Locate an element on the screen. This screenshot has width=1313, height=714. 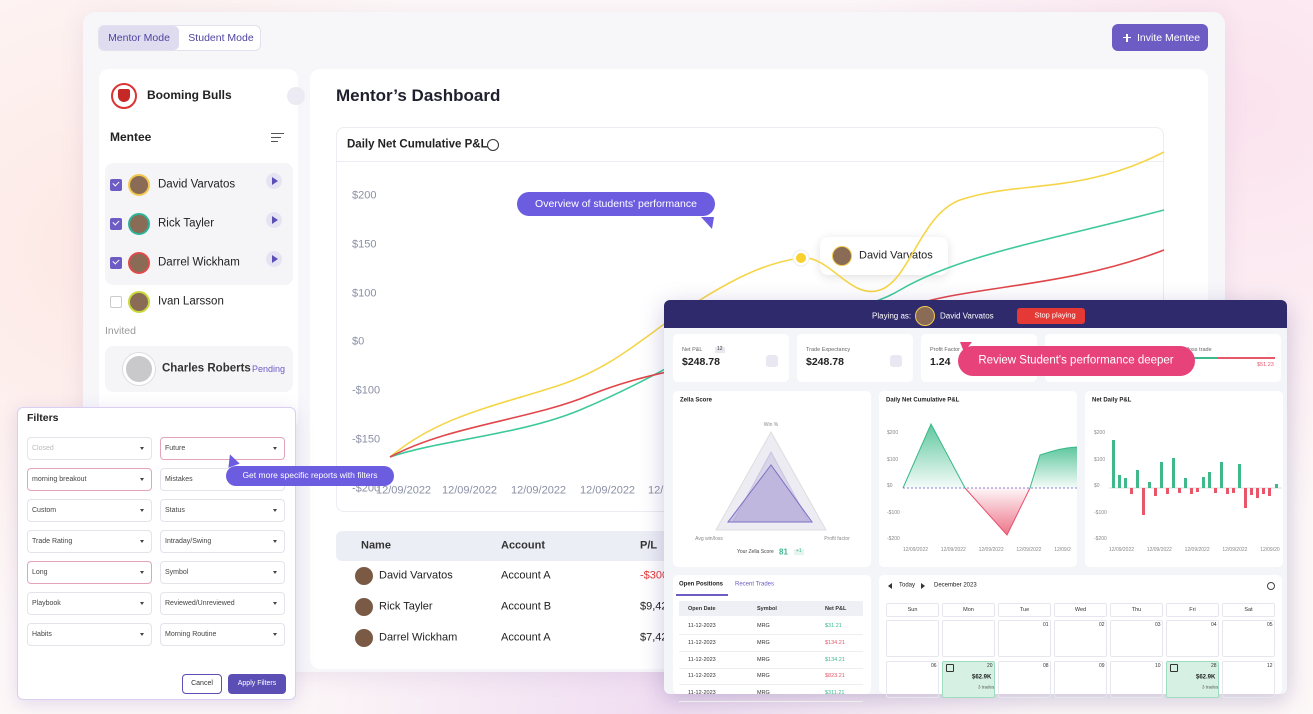
apply-button is located at coordinates (257, 684).